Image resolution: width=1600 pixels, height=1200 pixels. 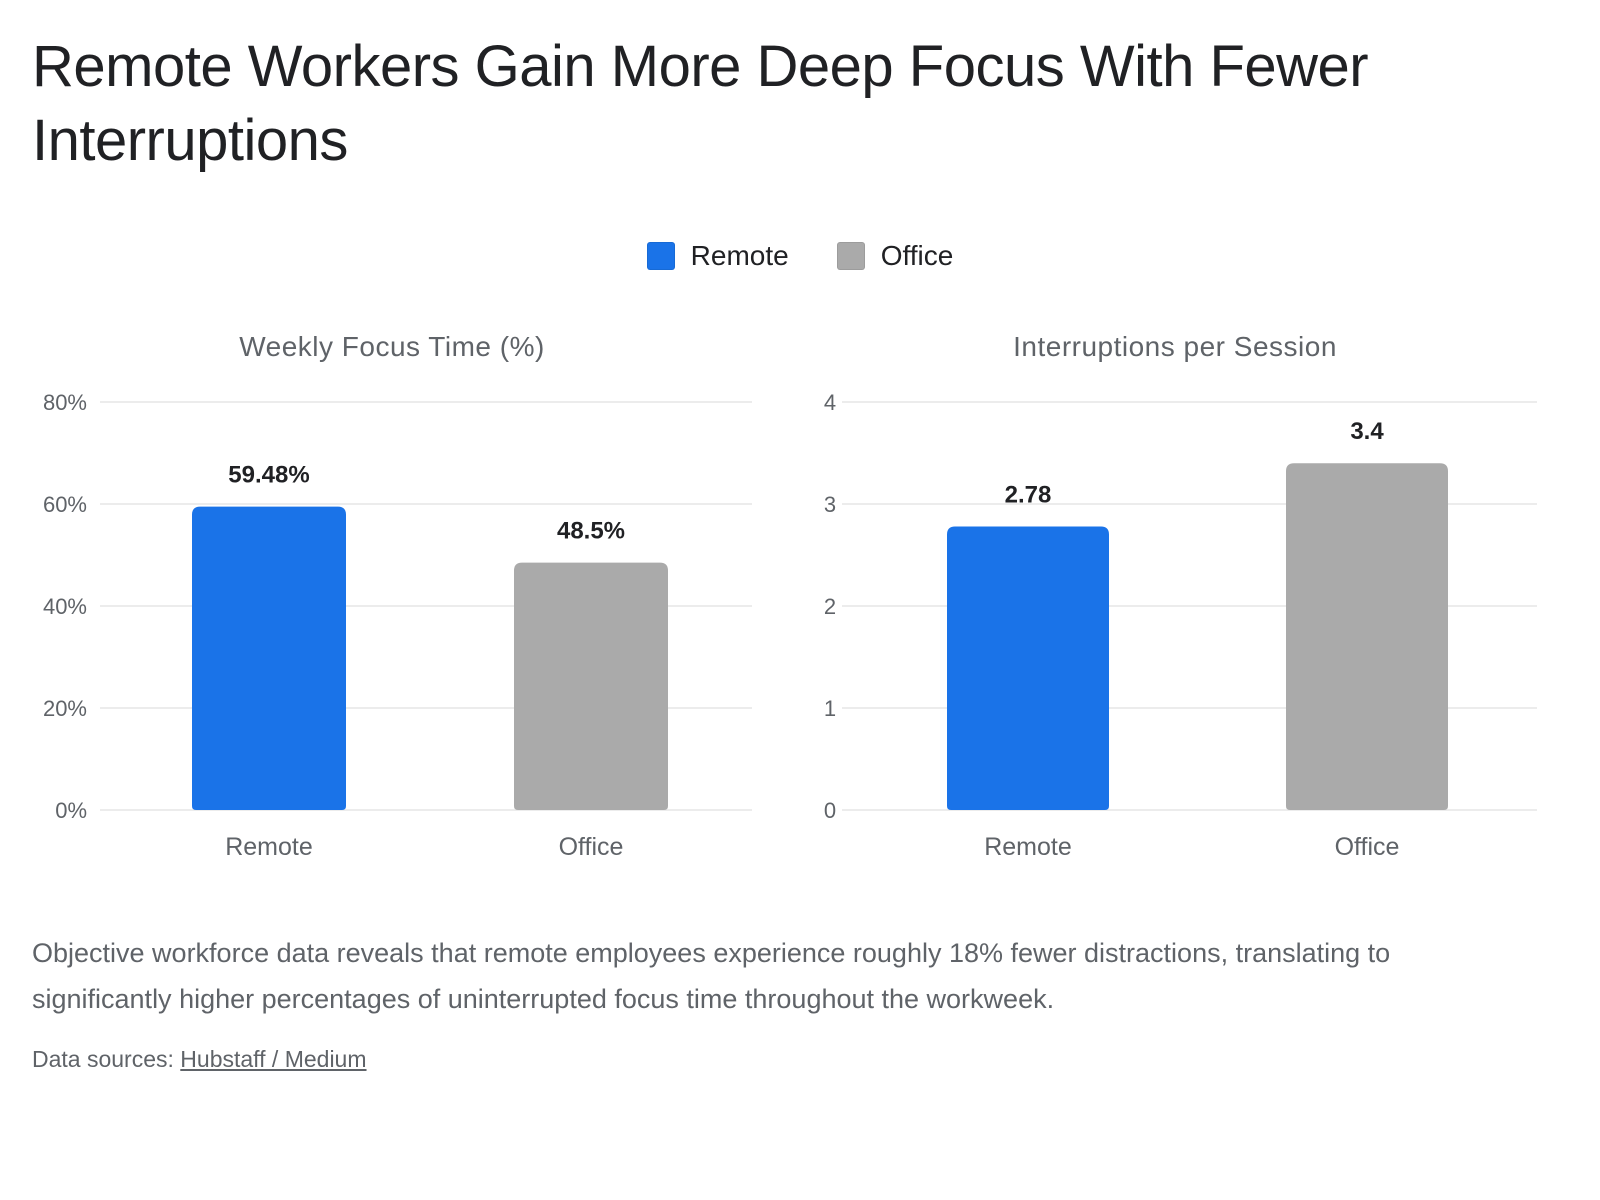 What do you see at coordinates (1175, 346) in the screenshot?
I see `panel-title: Interruptions per Session` at bounding box center [1175, 346].